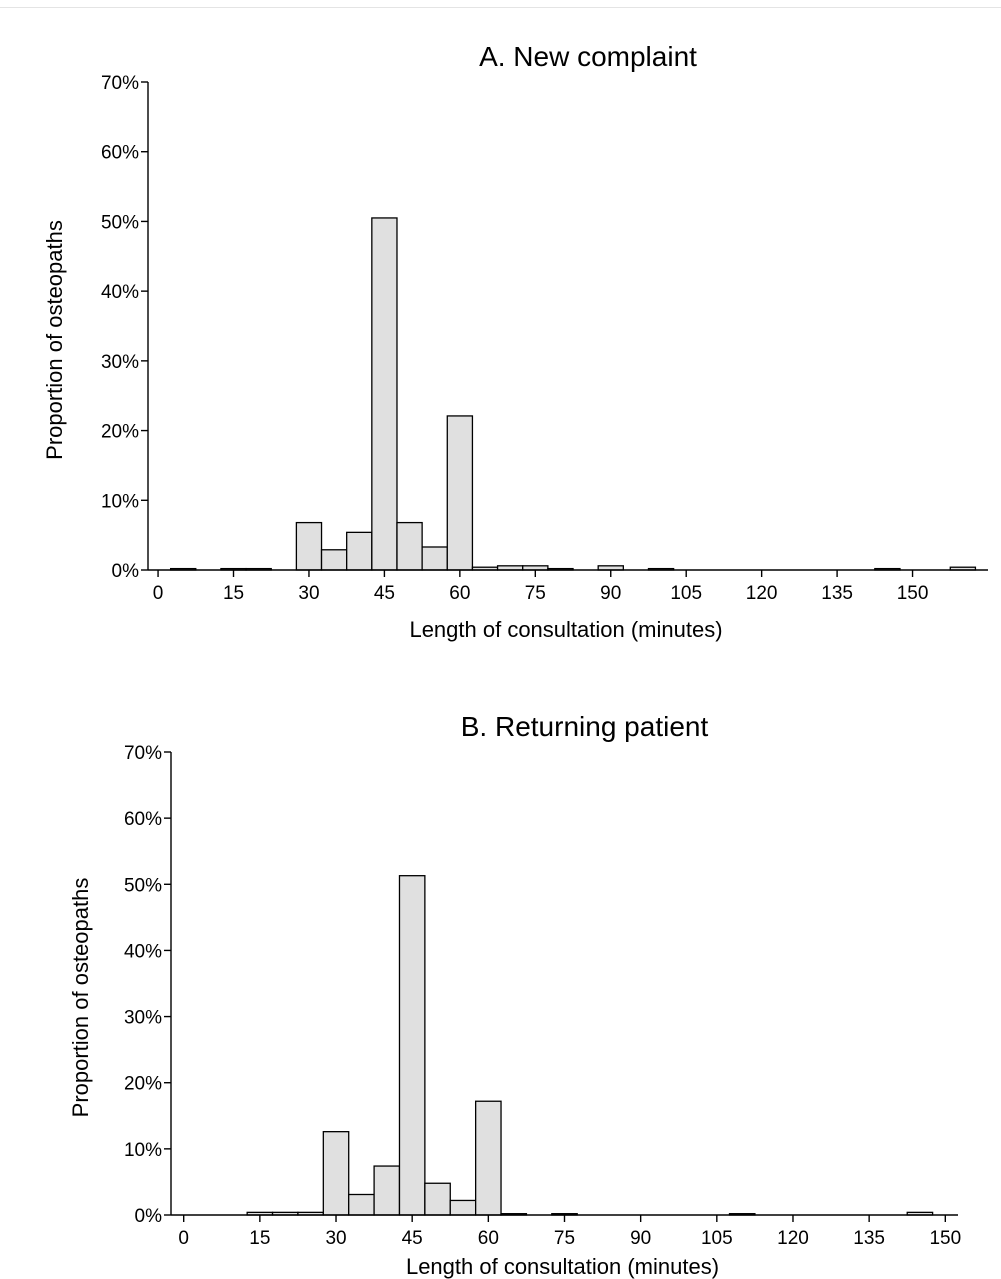 The height and width of the screenshot is (1279, 1001). Describe the element at coordinates (588, 56) in the screenshot. I see `chart-title: A. New complaint` at that location.